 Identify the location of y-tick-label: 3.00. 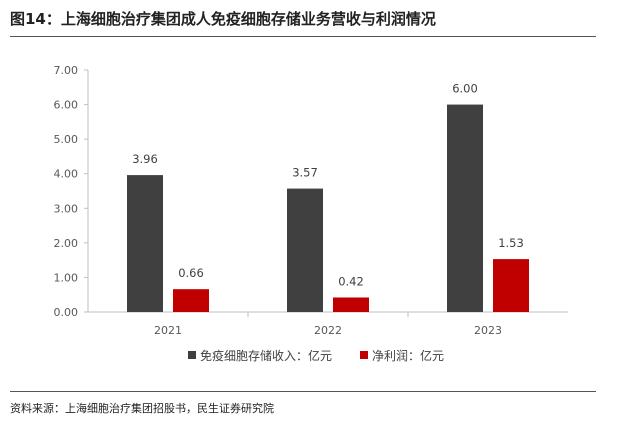
(66, 208).